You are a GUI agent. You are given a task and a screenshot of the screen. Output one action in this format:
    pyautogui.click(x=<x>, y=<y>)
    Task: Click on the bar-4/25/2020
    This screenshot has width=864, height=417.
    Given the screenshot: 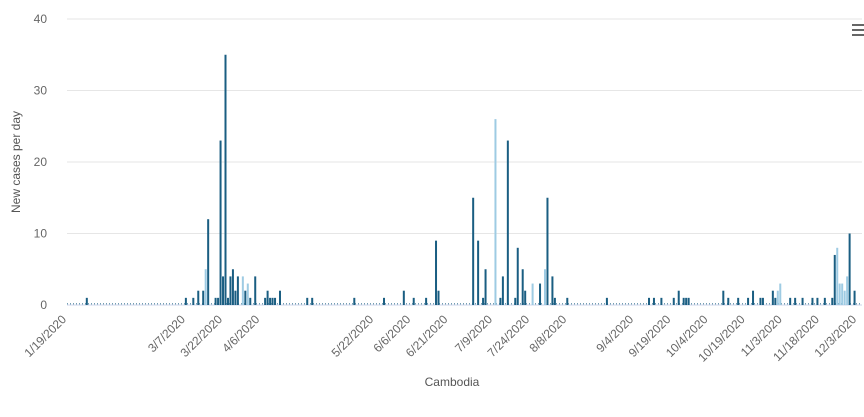 What is the action you would take?
    pyautogui.click(x=307, y=301)
    